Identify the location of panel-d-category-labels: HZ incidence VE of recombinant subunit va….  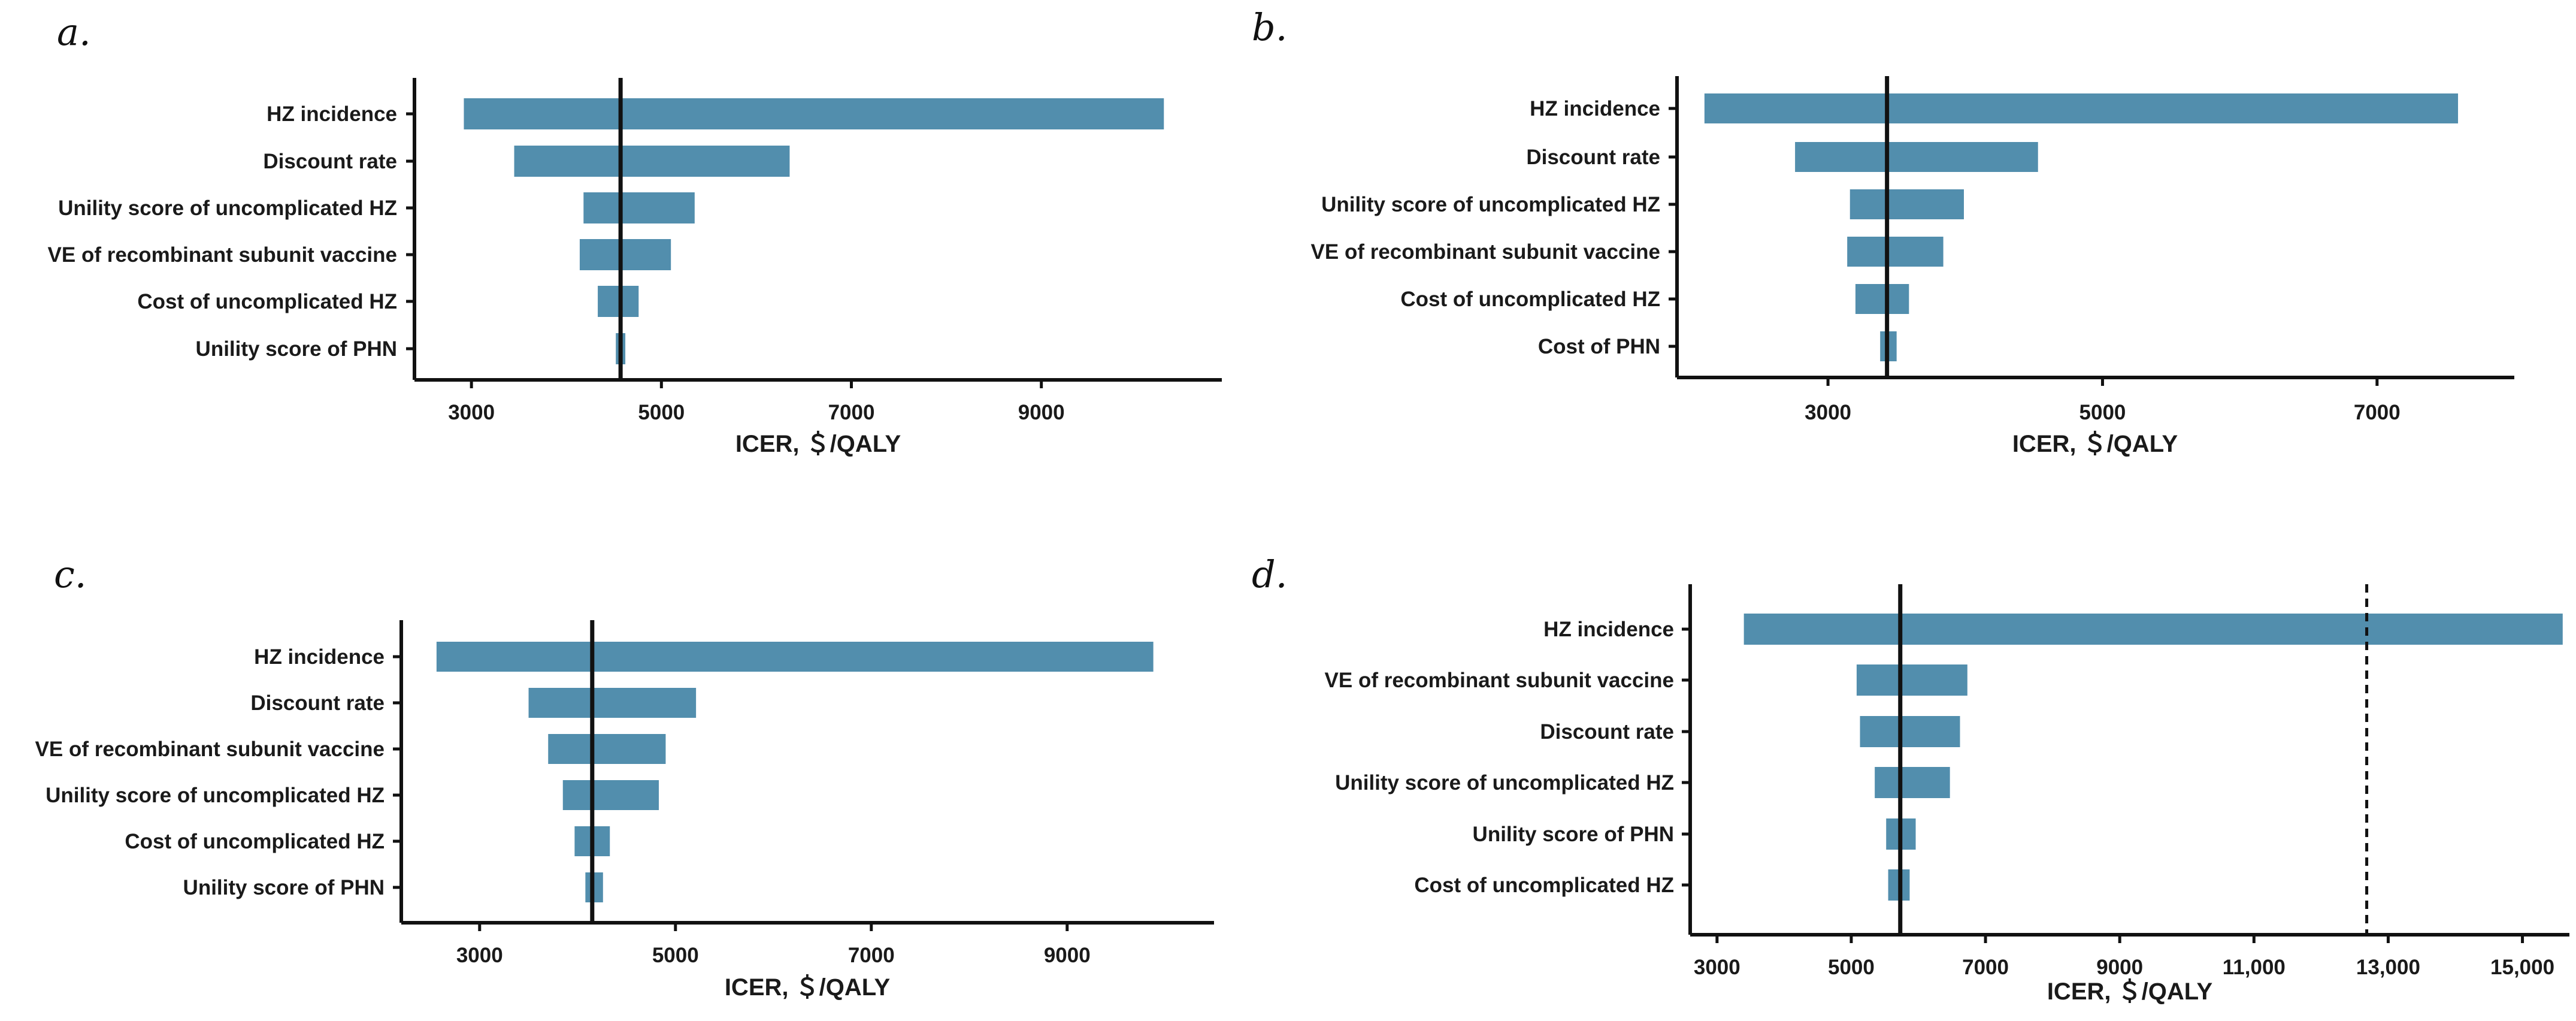
(1499, 757).